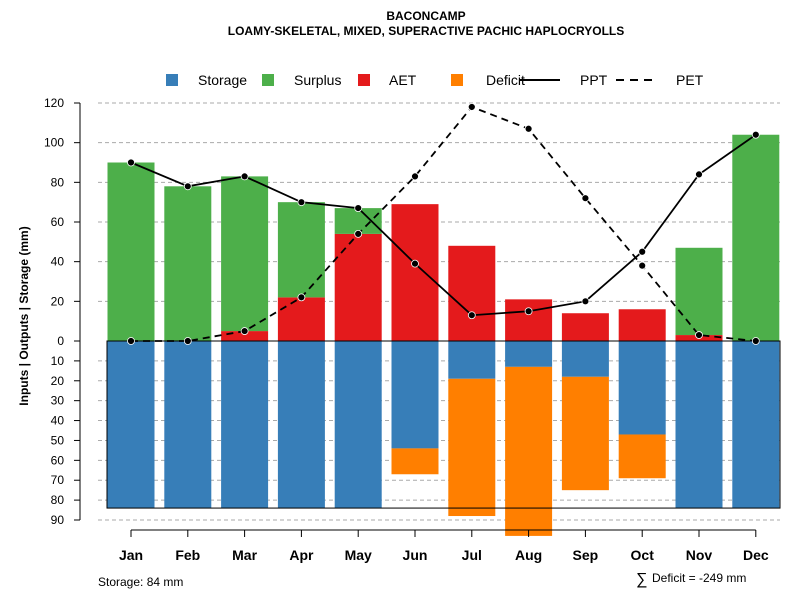 This screenshot has width=800, height=600. What do you see at coordinates (131, 251) in the screenshot?
I see `surplus-bar-Jan` at bounding box center [131, 251].